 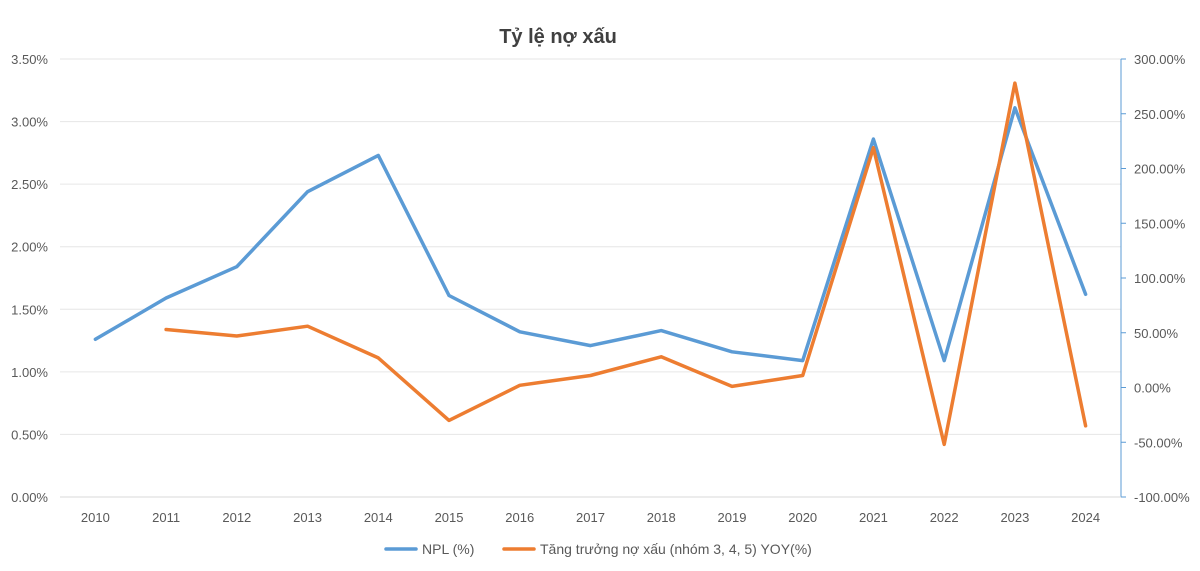 What do you see at coordinates (519, 517) in the screenshot?
I see `x-tick-label: 2016` at bounding box center [519, 517].